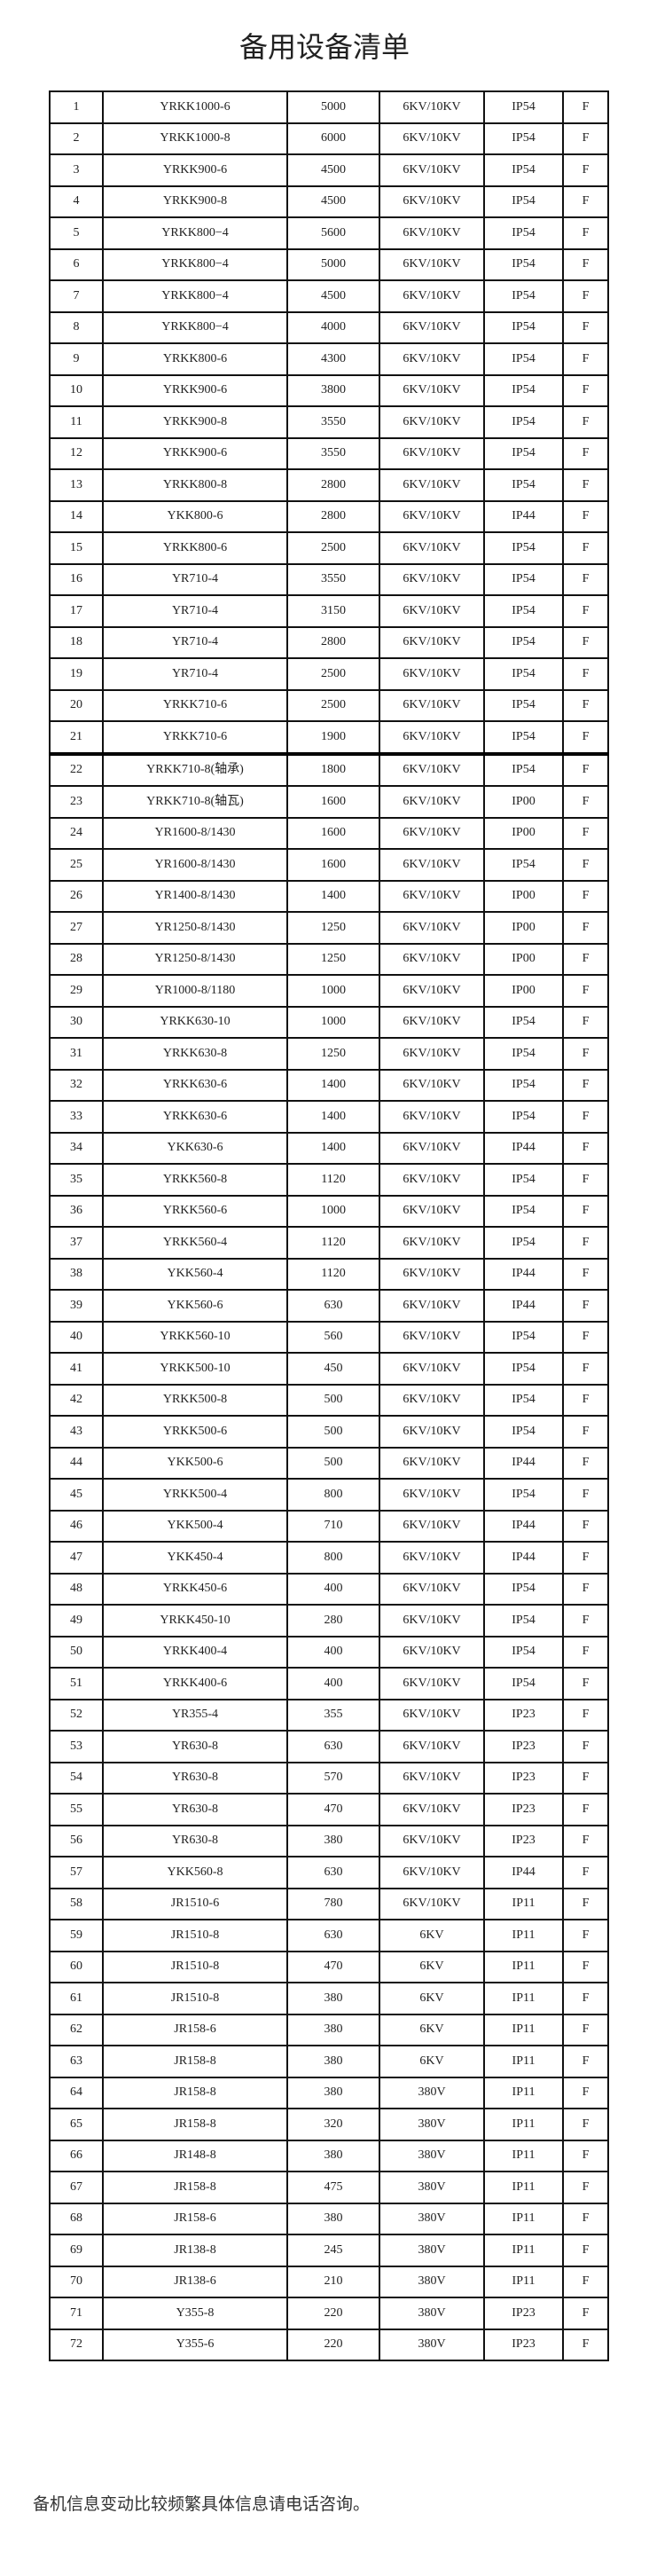 The image size is (649, 2576). I want to click on table-row: 13 YRKK800-8 2800 6KV/10KV IP54 F, so click(329, 485).